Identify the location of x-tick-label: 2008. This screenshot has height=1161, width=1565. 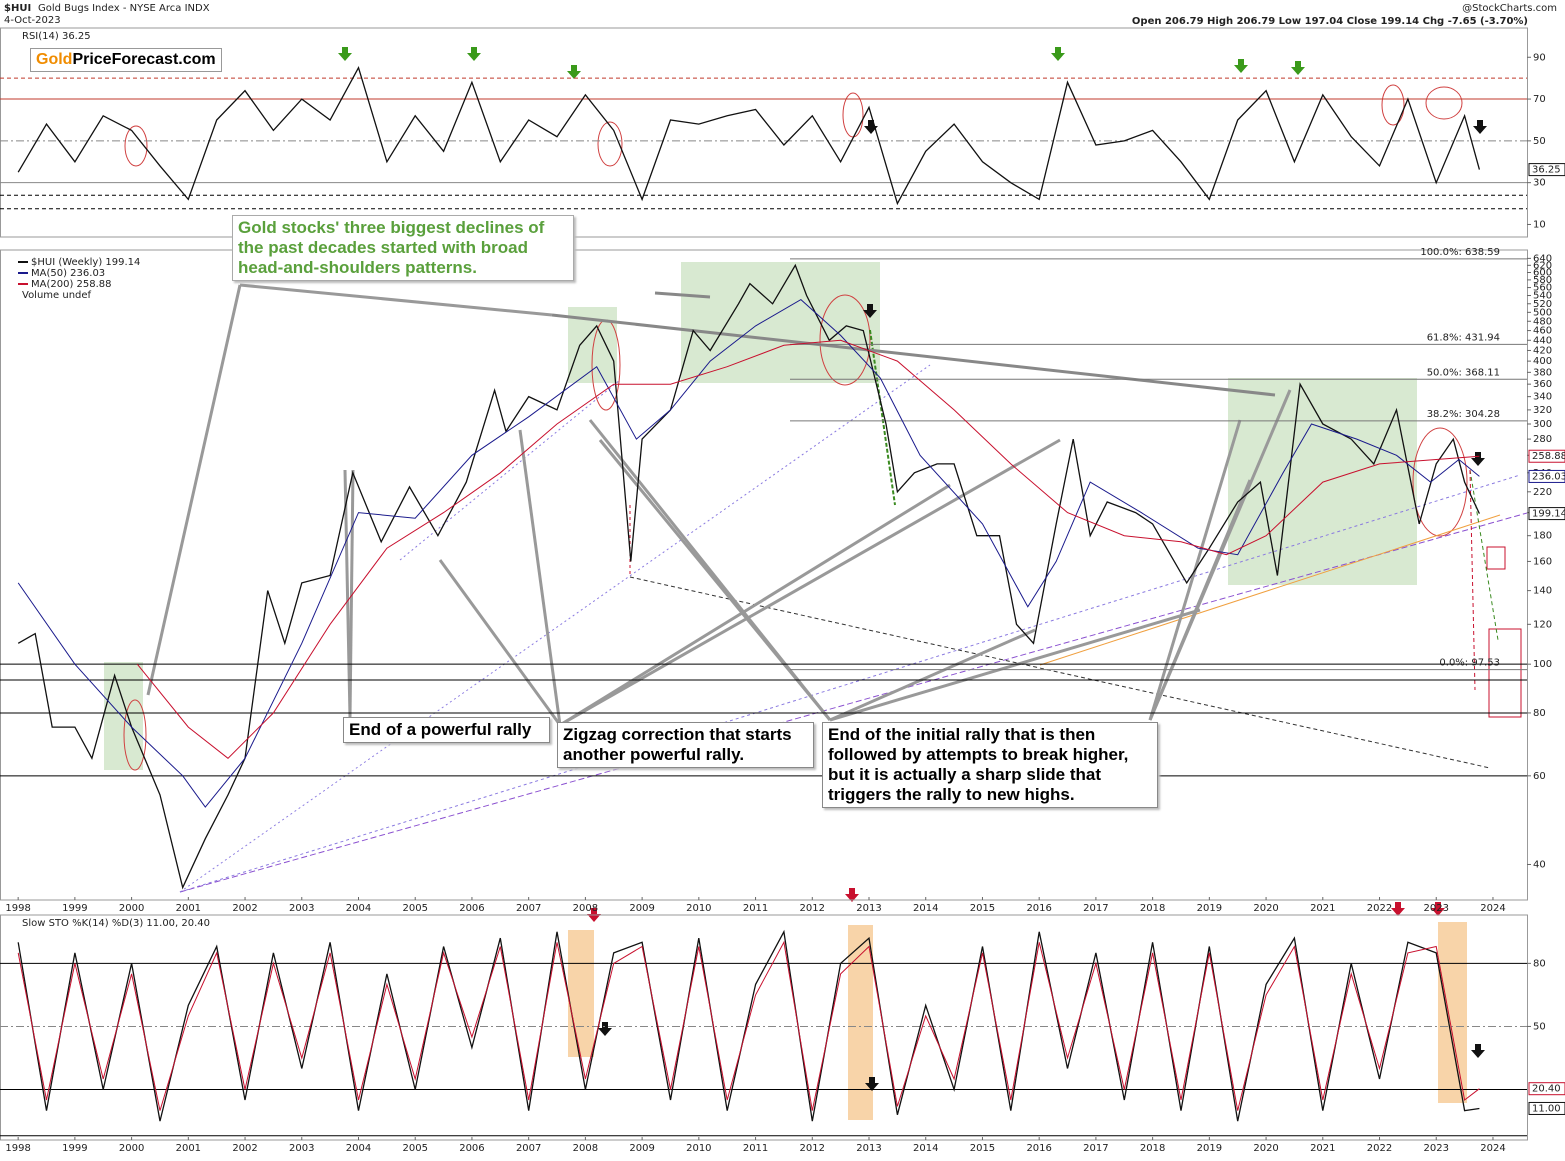
(585, 1148).